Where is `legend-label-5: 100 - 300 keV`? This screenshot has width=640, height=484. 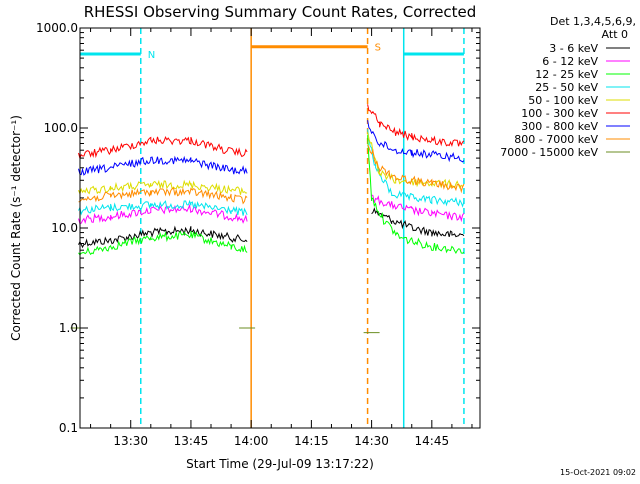 legend-label-5: 100 - 300 keV is located at coordinates (559, 113).